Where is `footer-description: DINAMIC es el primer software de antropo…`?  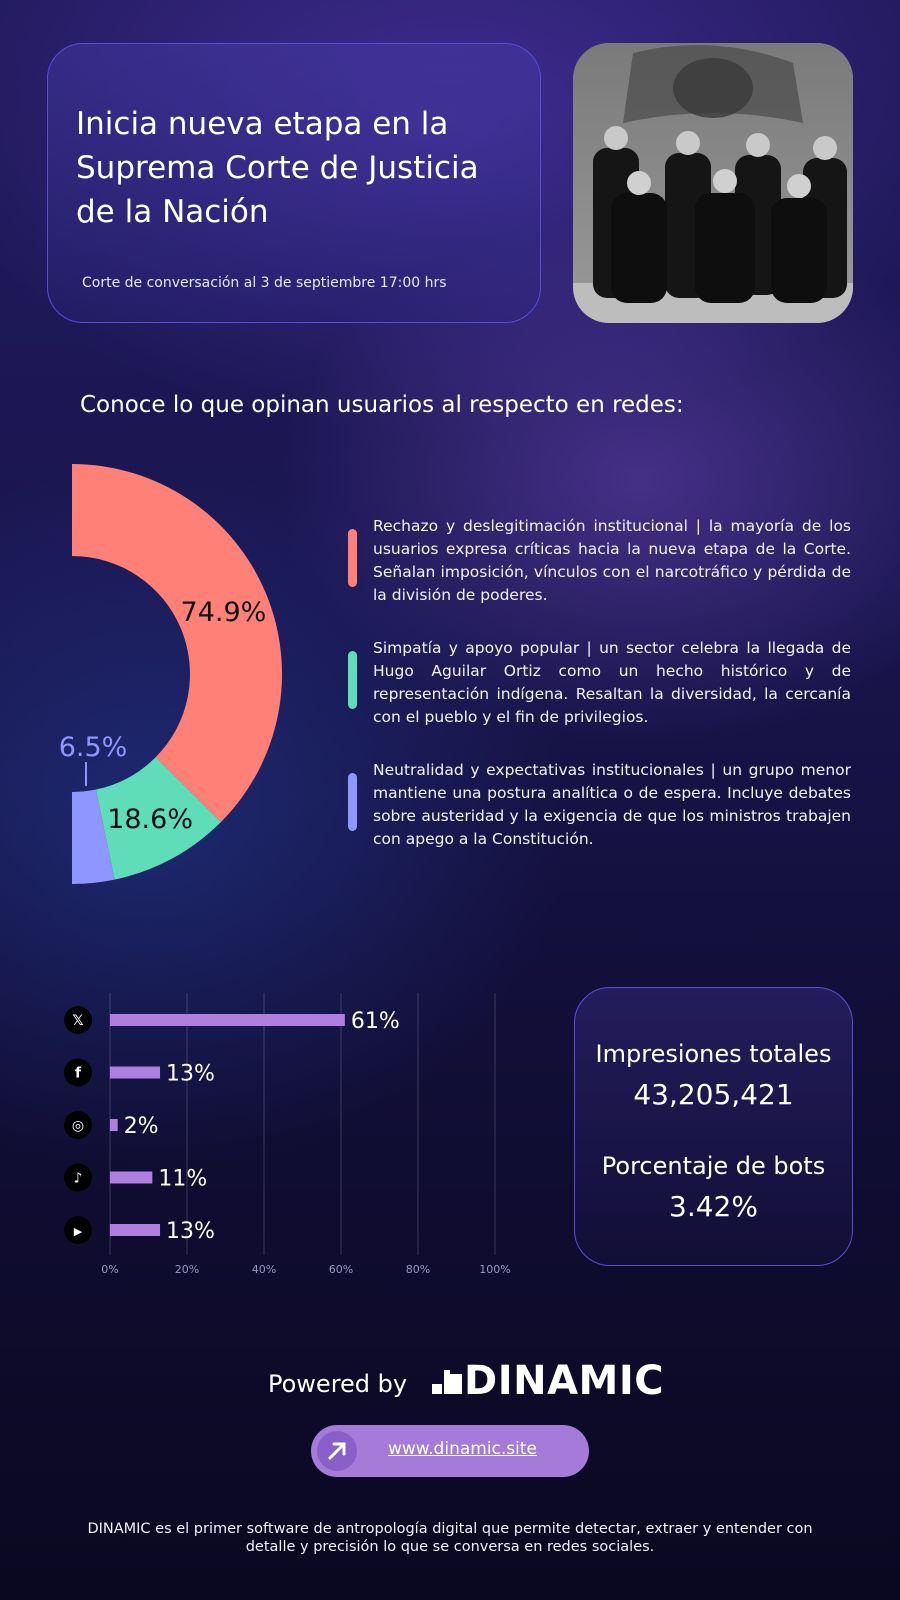
footer-description: DINAMIC es el primer software de antropo… is located at coordinates (450, 1538).